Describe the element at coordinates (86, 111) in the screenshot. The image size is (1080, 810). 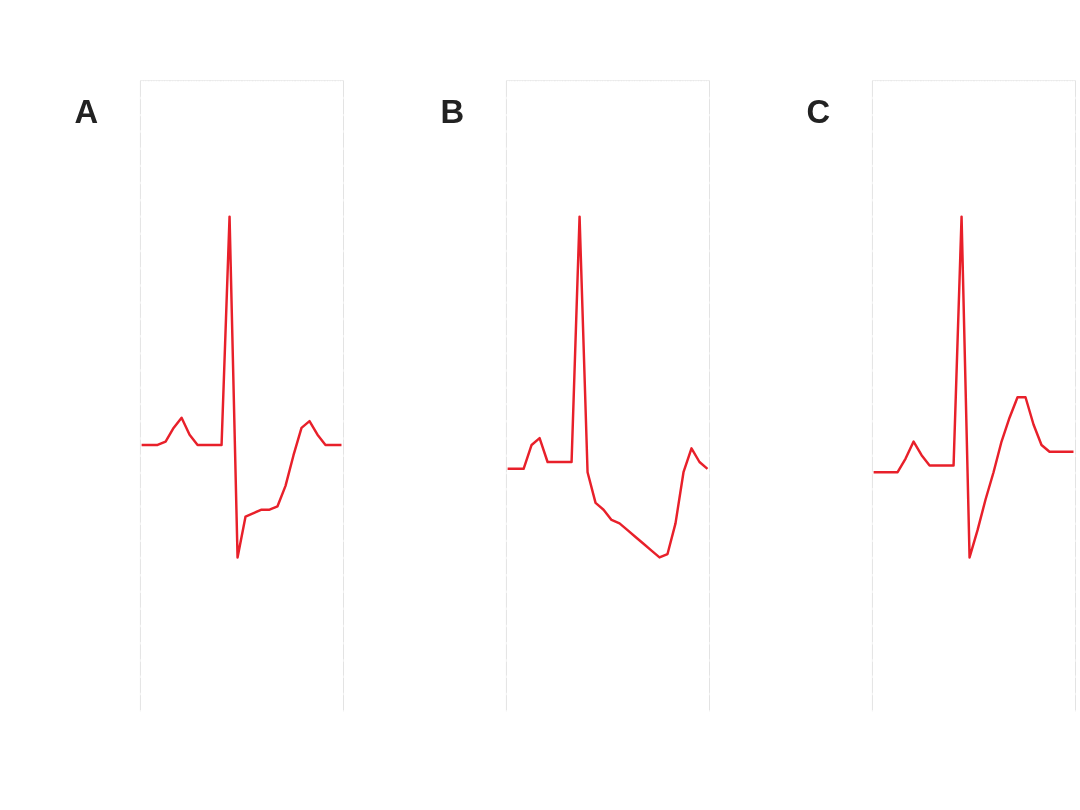
I see `chart-title: A` at that location.